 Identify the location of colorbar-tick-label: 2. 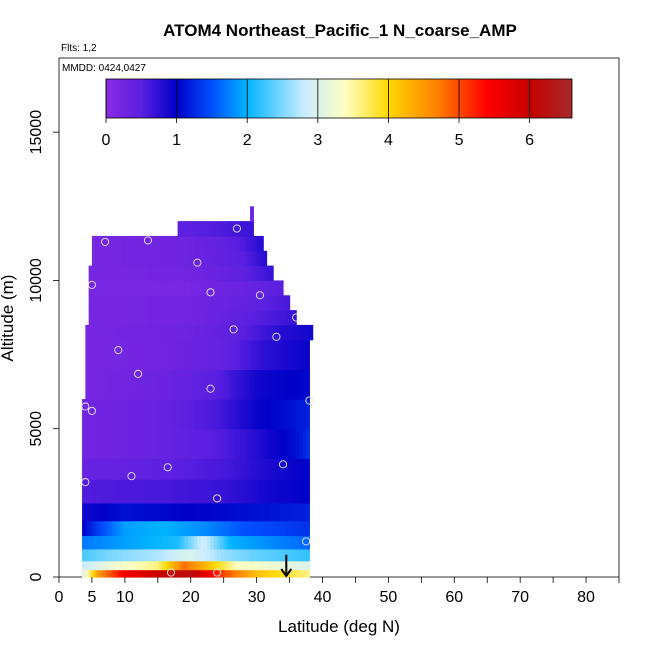
(247, 140).